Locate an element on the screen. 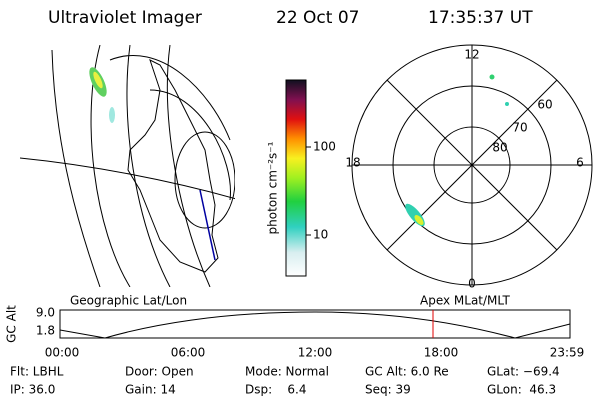  mlt-label: 12 is located at coordinates (471, 55).